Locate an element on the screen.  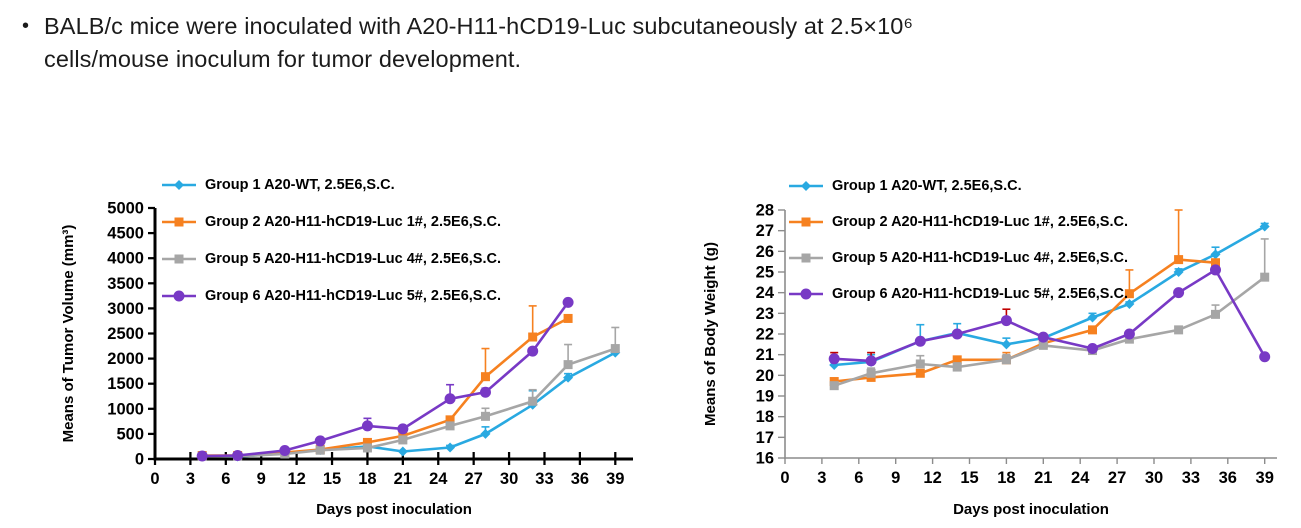
x-tick-label: 6 is located at coordinates (858, 478).